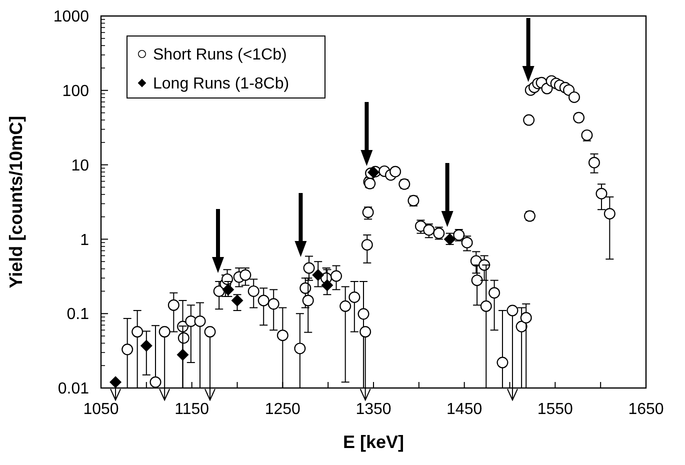 The width and height of the screenshot is (685, 465). What do you see at coordinates (16, 202) in the screenshot?
I see `y-axis-title: Yield [counts/10mC]` at bounding box center [16, 202].